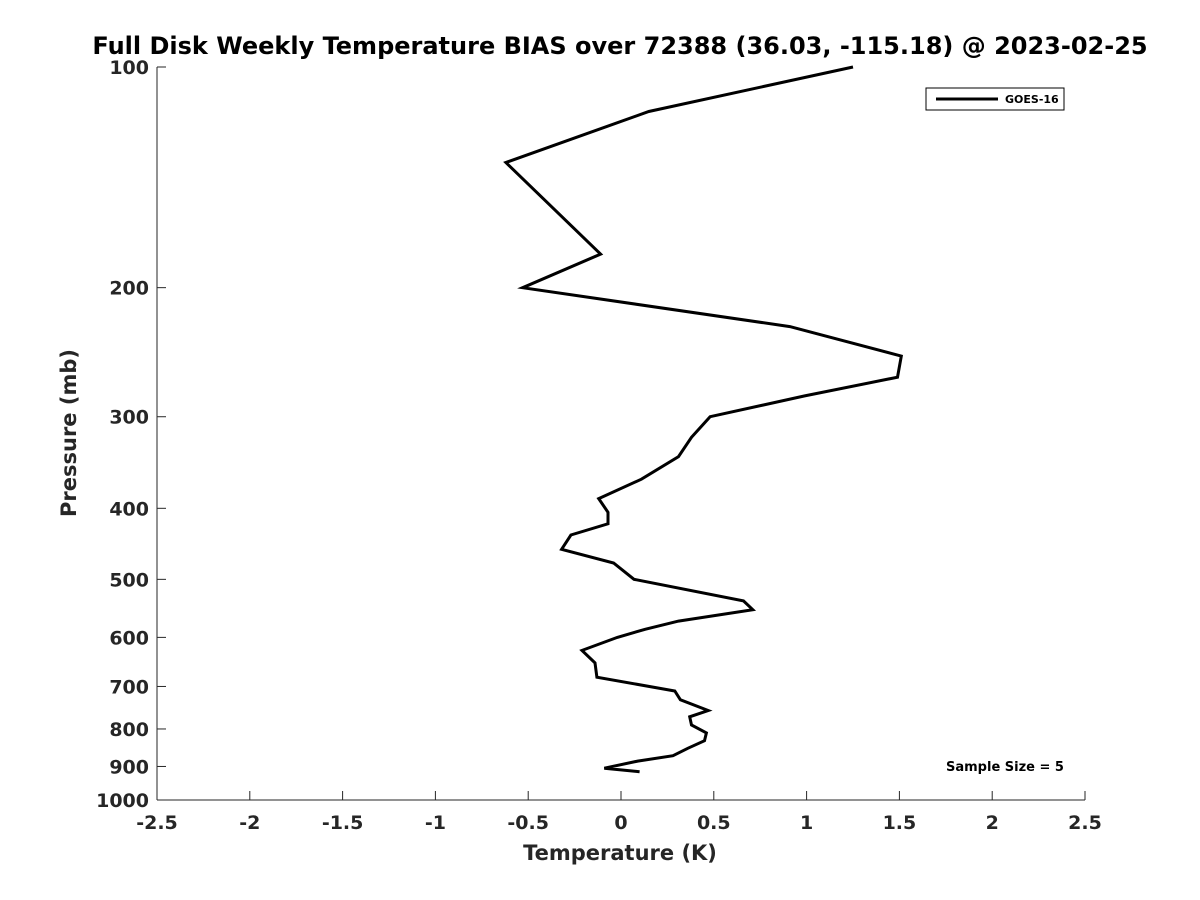 This screenshot has height=900, width=1200. What do you see at coordinates (129, 730) in the screenshot?
I see `y-tick-label: 800` at bounding box center [129, 730].